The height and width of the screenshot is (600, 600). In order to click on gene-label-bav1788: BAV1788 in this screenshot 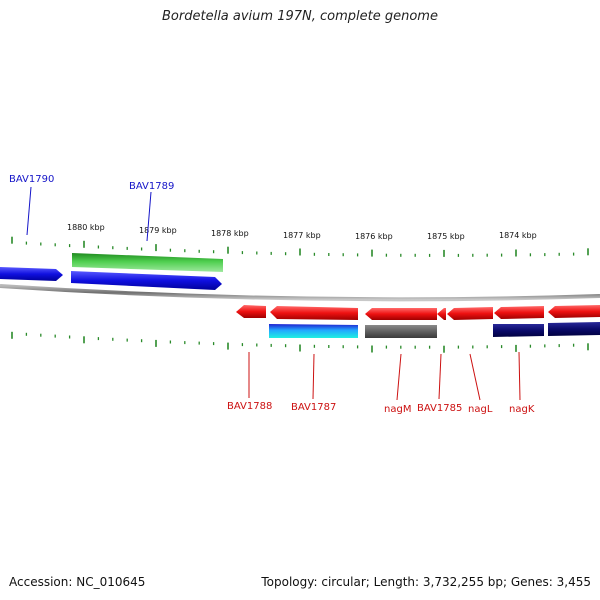, I will do `click(249, 406)`.